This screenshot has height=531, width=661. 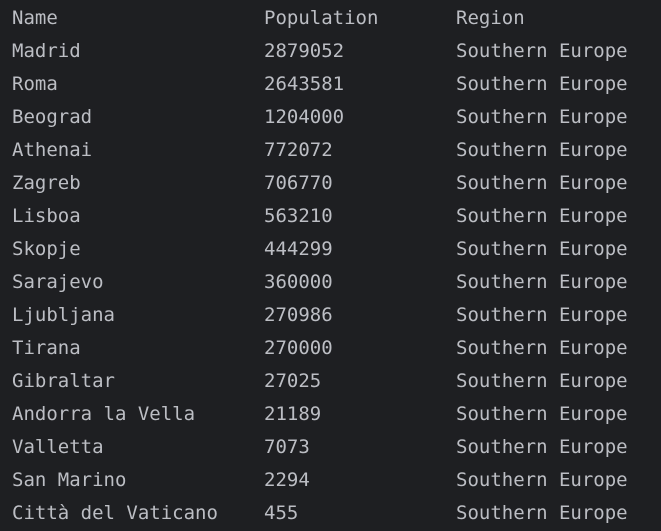 I want to click on table-row: Lisboa 563210 Southern Europe, so click(x=330, y=216).